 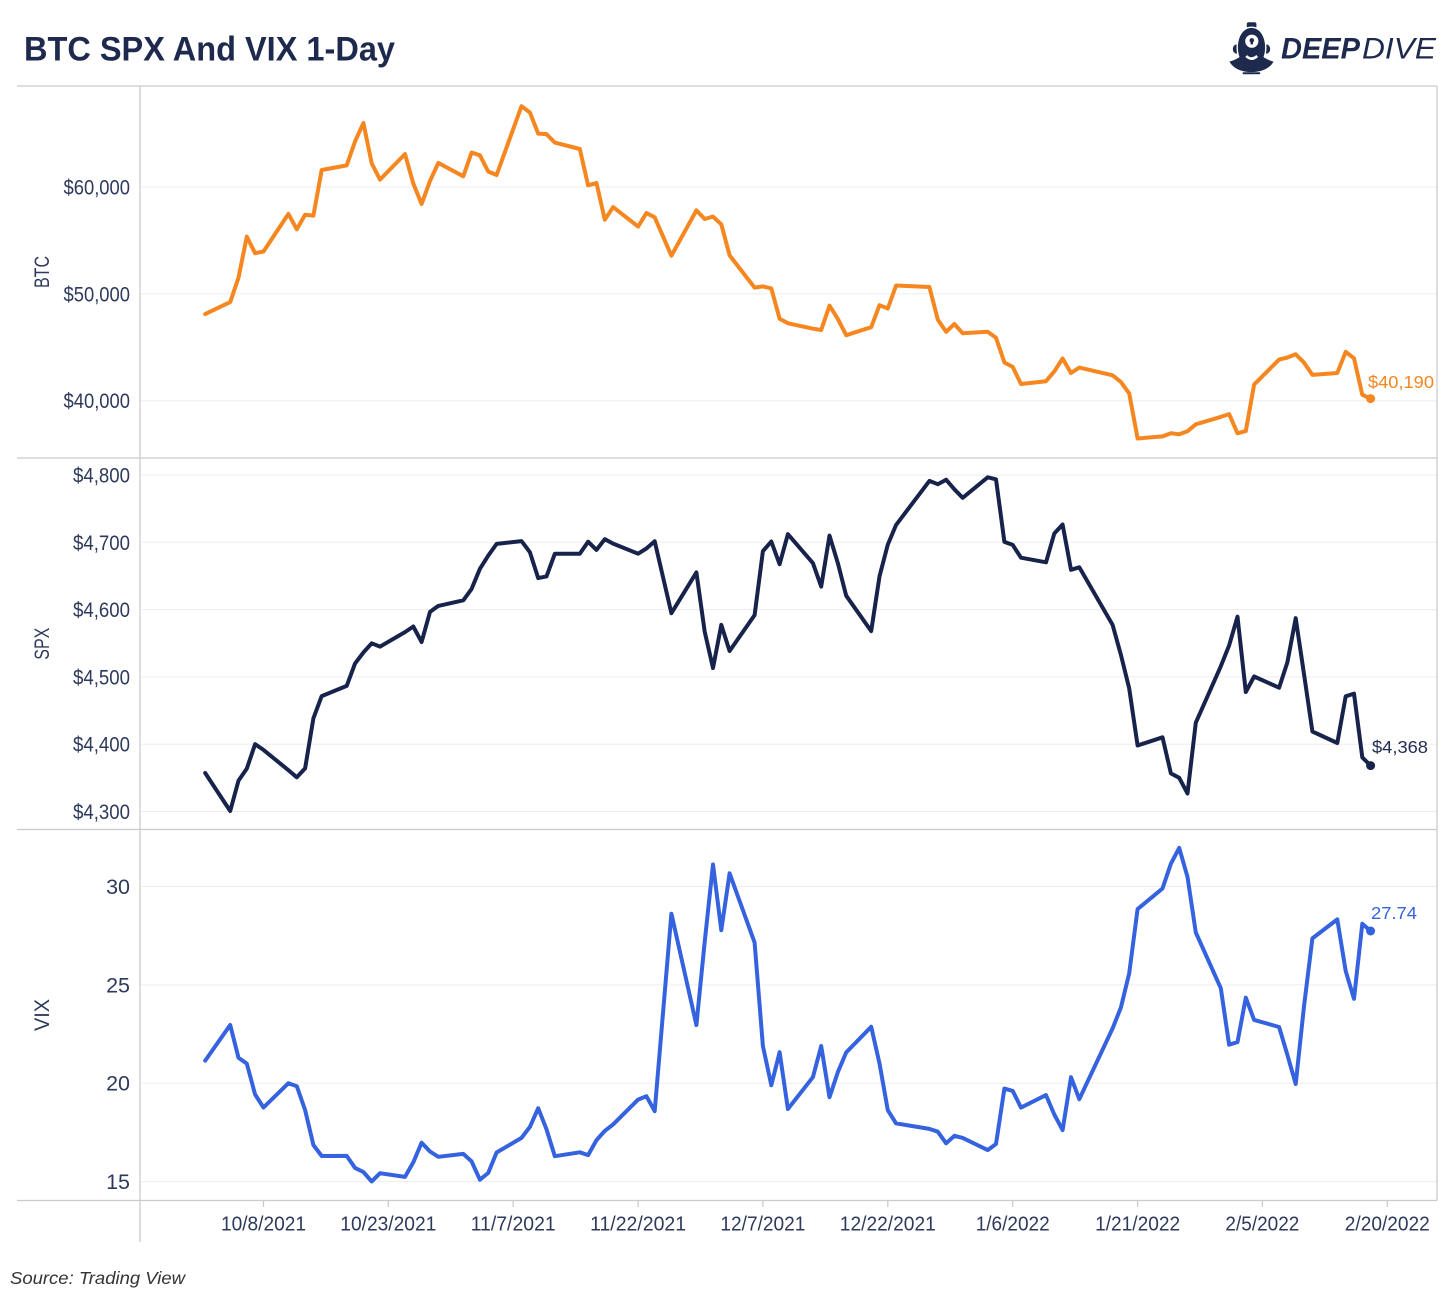 I want to click on svg-text: SPX, so click(x=42, y=644).